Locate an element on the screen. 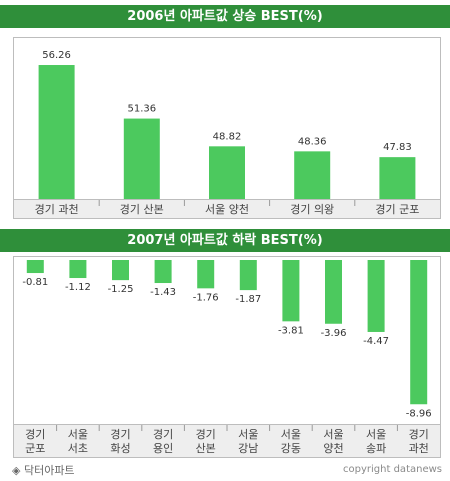 This screenshot has height=481, width=450. category-label-line2: 양천 is located at coordinates (333, 448).